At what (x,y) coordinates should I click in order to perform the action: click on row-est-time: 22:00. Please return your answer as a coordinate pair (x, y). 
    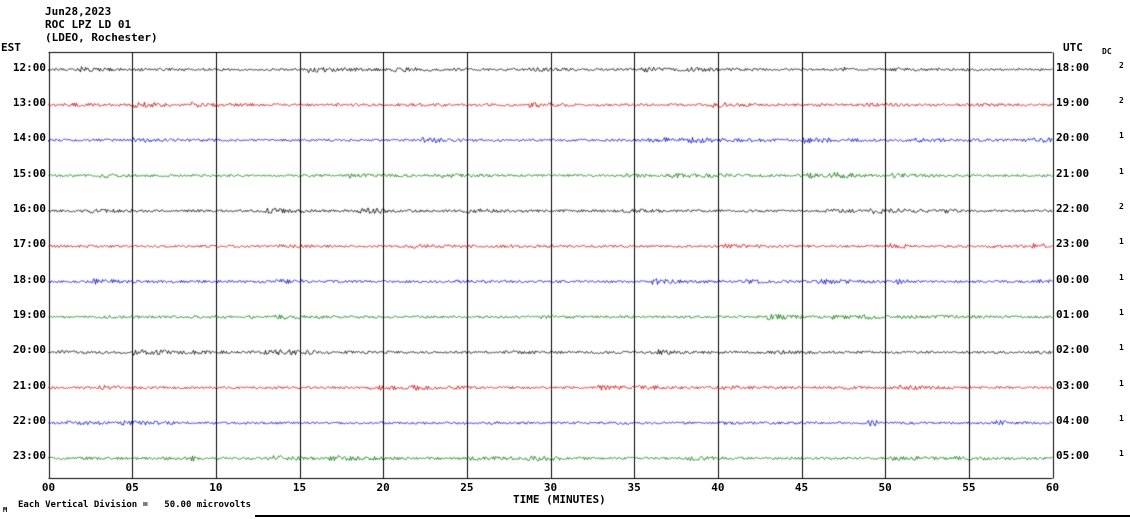
    Looking at the image, I should click on (29, 420).